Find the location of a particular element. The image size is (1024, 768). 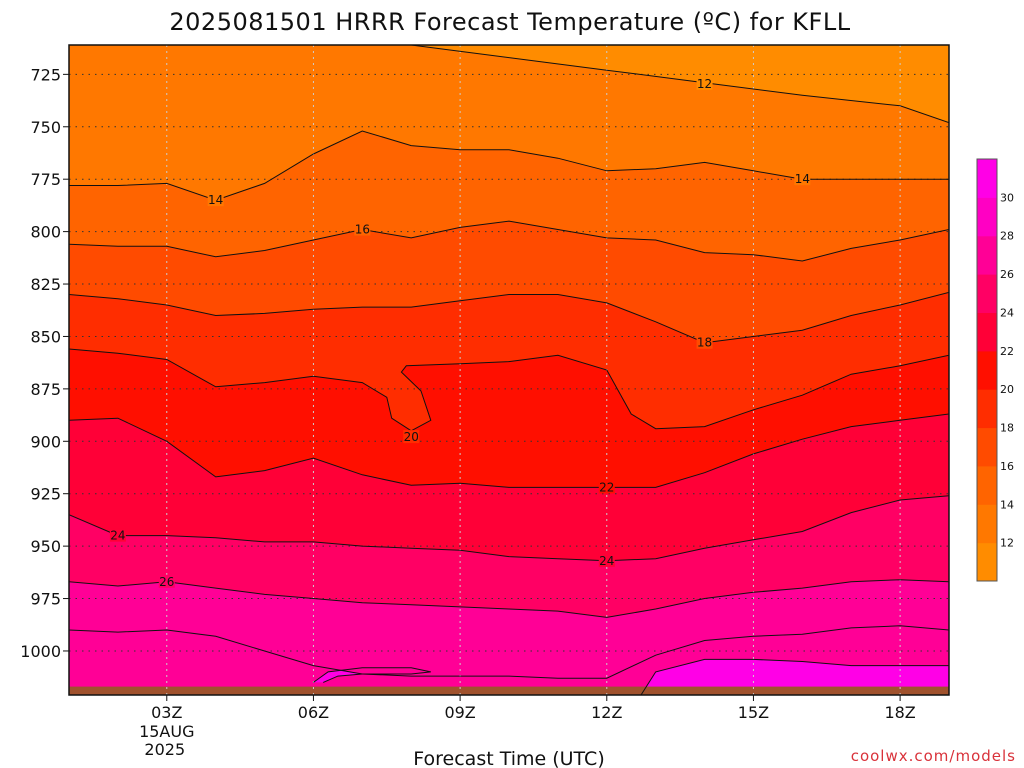

x-tick-label: 12Z is located at coordinates (606, 712).